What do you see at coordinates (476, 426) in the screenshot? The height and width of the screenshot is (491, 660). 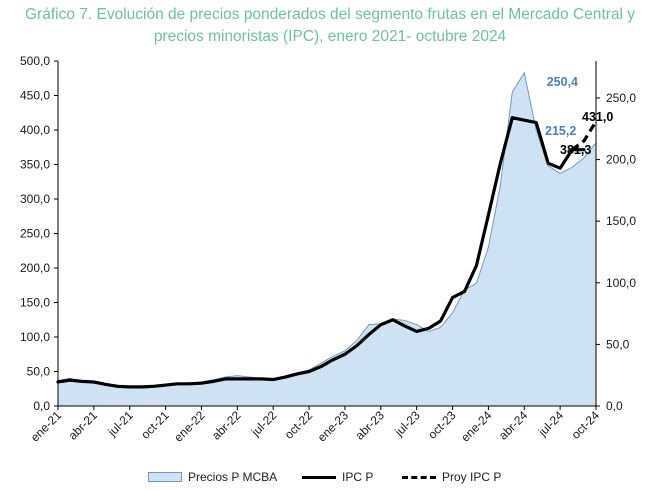 I see `x-axis-tick-label: ene-24` at bounding box center [476, 426].